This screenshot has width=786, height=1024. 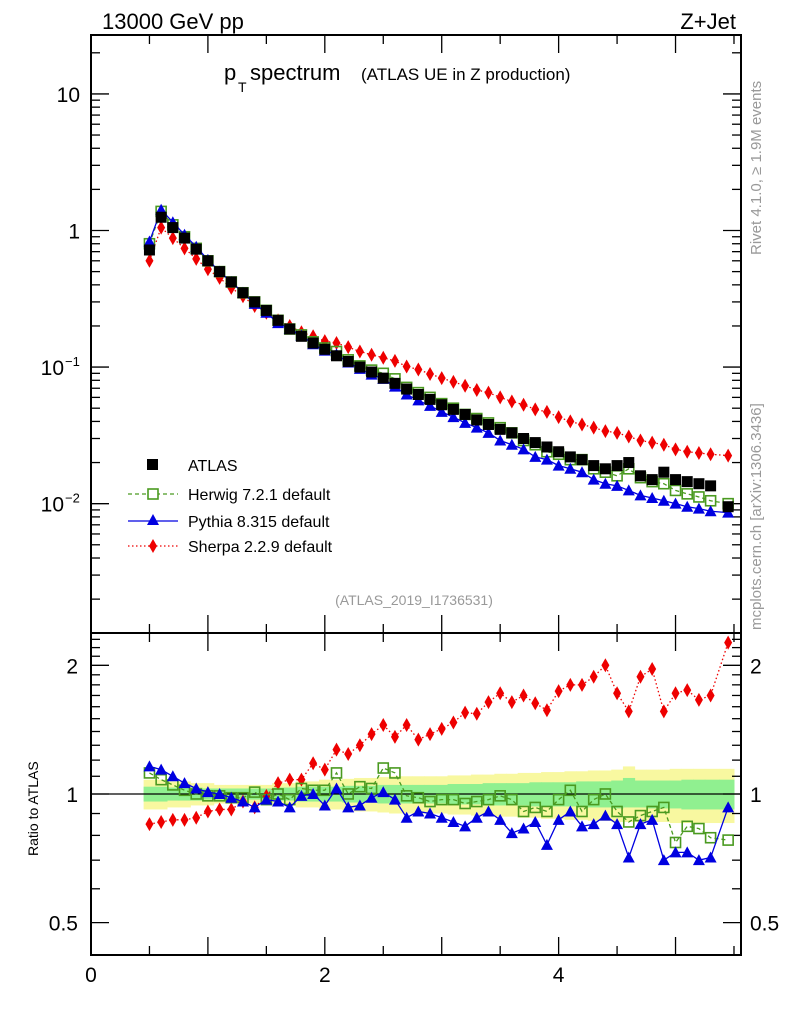 What do you see at coordinates (438, 805) in the screenshot?
I see `ratio-series-herwig` at bounding box center [438, 805].